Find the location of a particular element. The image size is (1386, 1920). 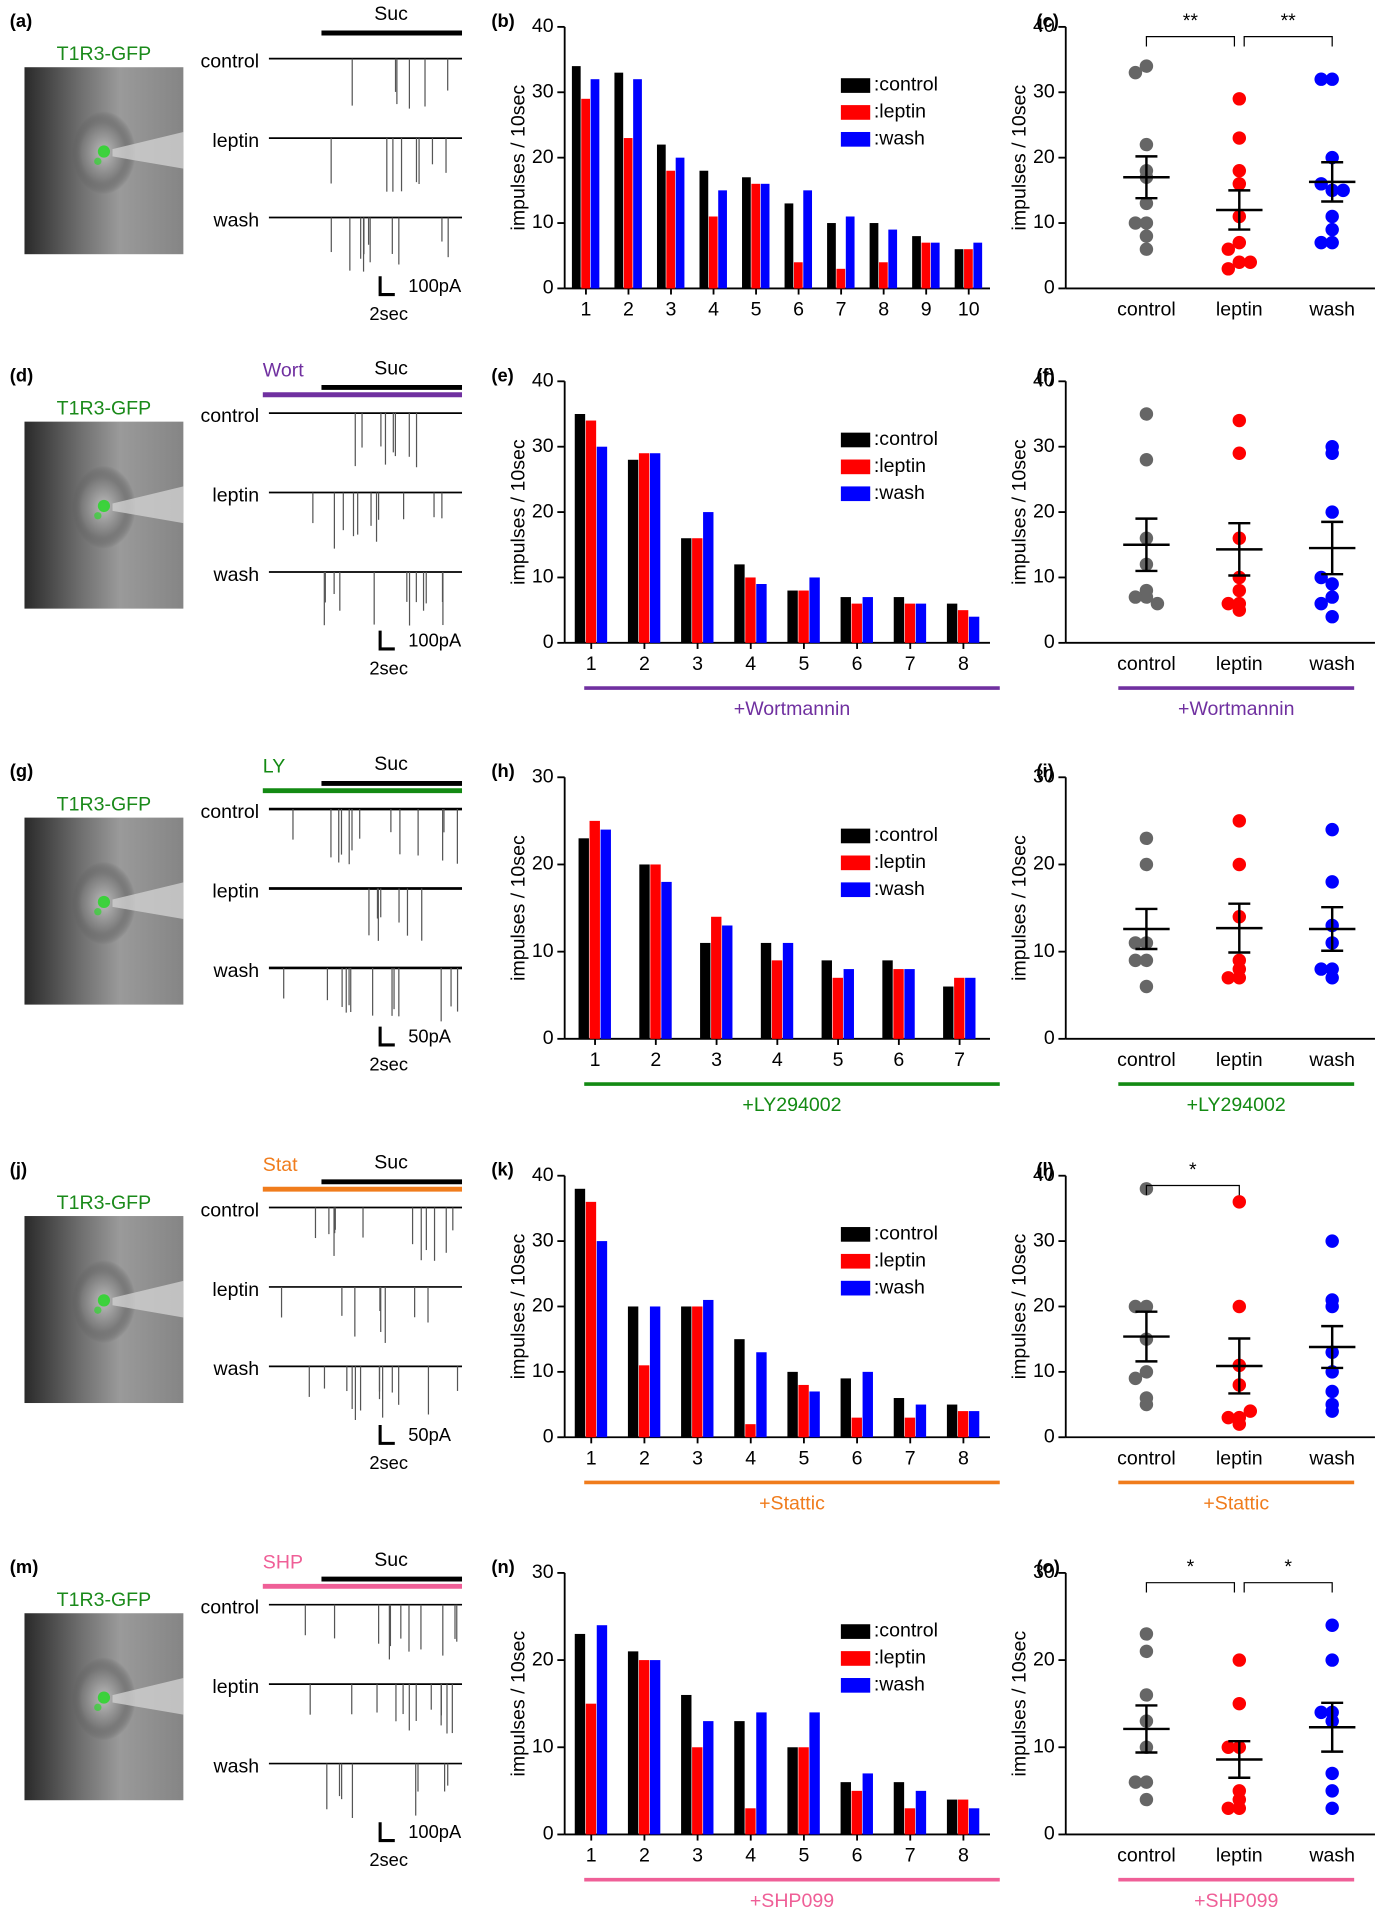

x-tick-label: 6 is located at coordinates (898, 1060).